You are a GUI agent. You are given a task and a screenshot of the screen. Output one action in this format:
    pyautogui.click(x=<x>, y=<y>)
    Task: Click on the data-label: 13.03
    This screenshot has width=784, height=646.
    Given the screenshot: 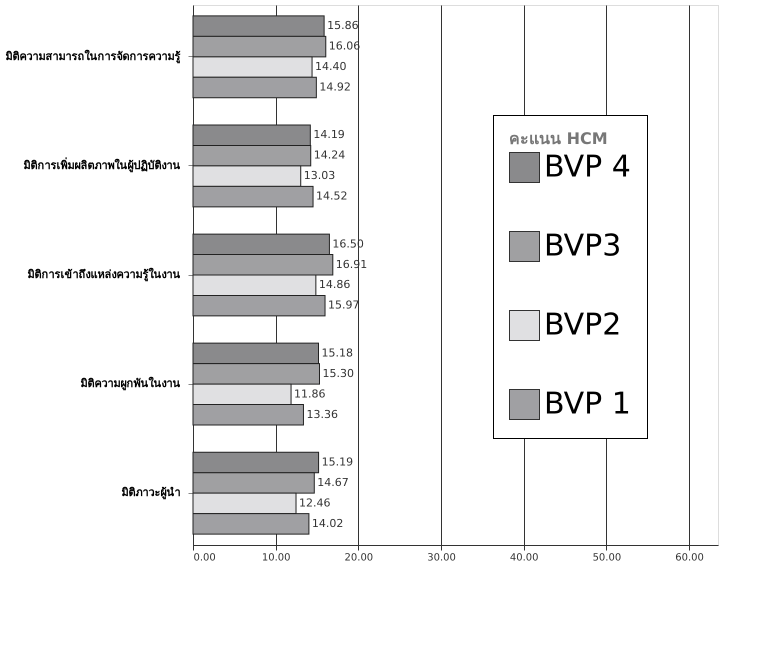 What is the action you would take?
    pyautogui.click(x=320, y=175)
    